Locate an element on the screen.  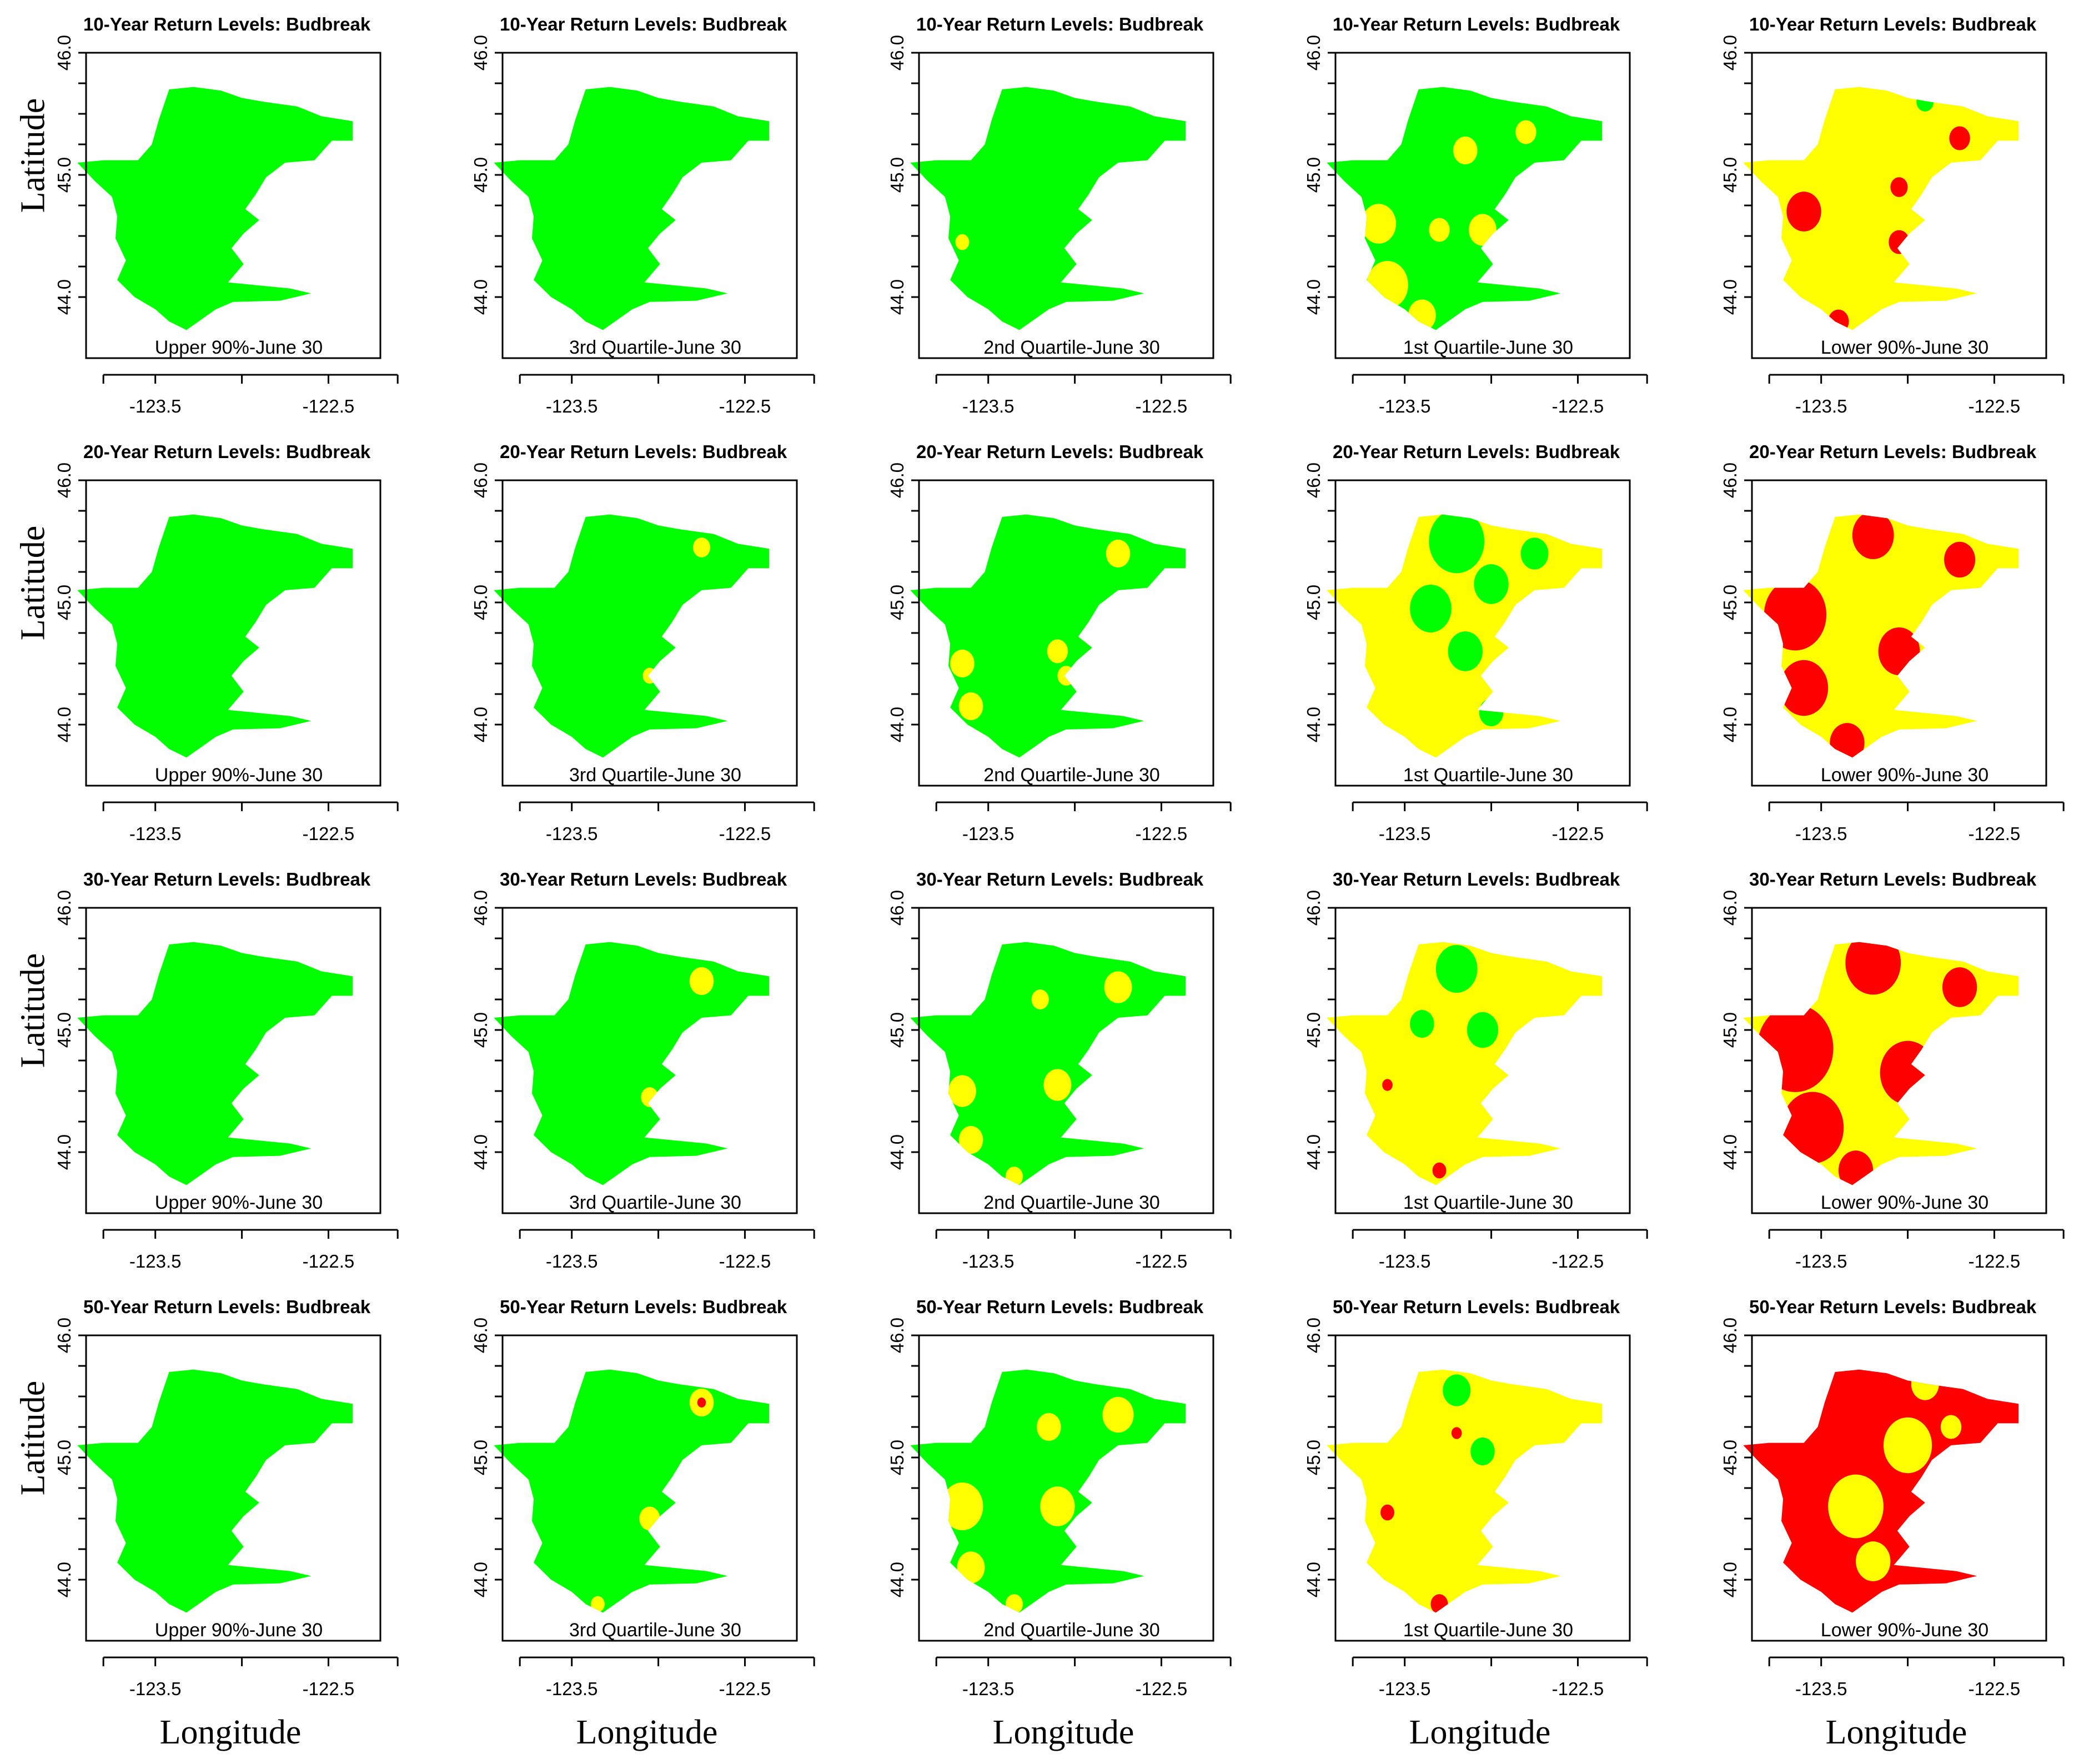
panel-label: Upper 90%-June 30 is located at coordinates (239, 347).